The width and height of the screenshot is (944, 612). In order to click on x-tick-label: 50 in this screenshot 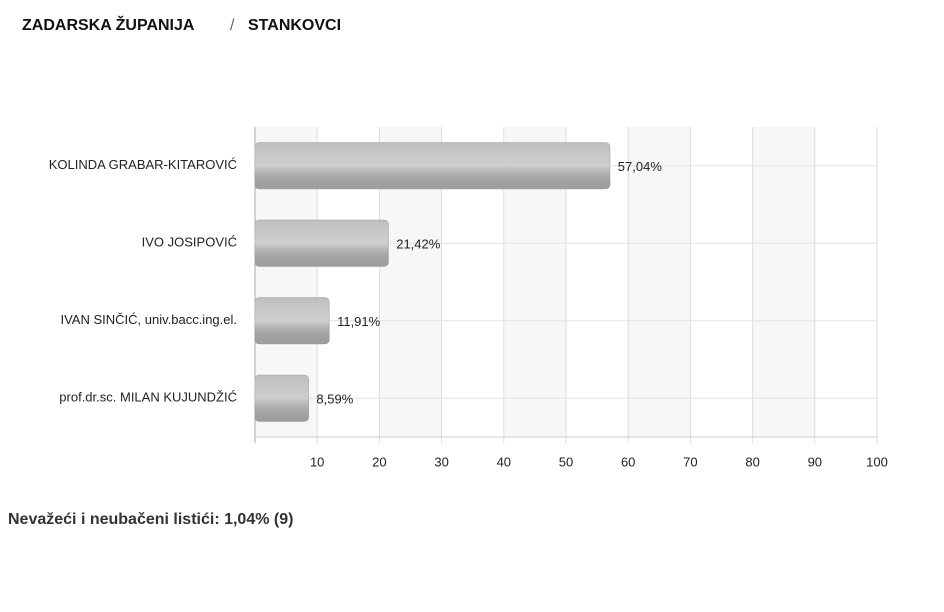, I will do `click(566, 461)`.